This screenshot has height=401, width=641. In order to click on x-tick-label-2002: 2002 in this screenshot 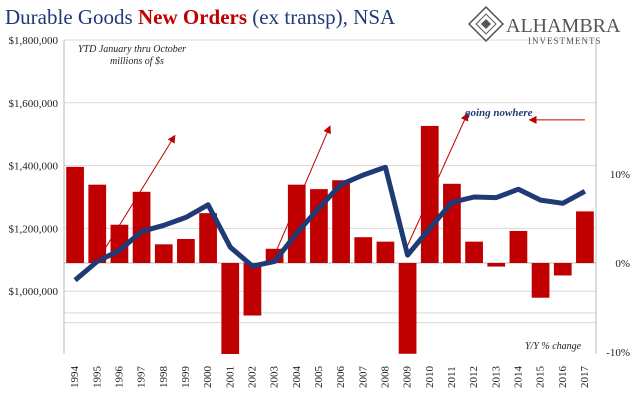, I will do `click(252, 377)`.